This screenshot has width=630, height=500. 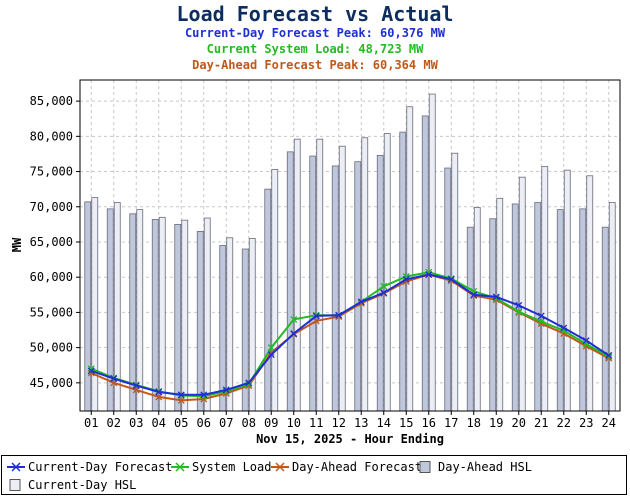 I want to click on y-tick-label: 50,000, so click(x=51, y=348).